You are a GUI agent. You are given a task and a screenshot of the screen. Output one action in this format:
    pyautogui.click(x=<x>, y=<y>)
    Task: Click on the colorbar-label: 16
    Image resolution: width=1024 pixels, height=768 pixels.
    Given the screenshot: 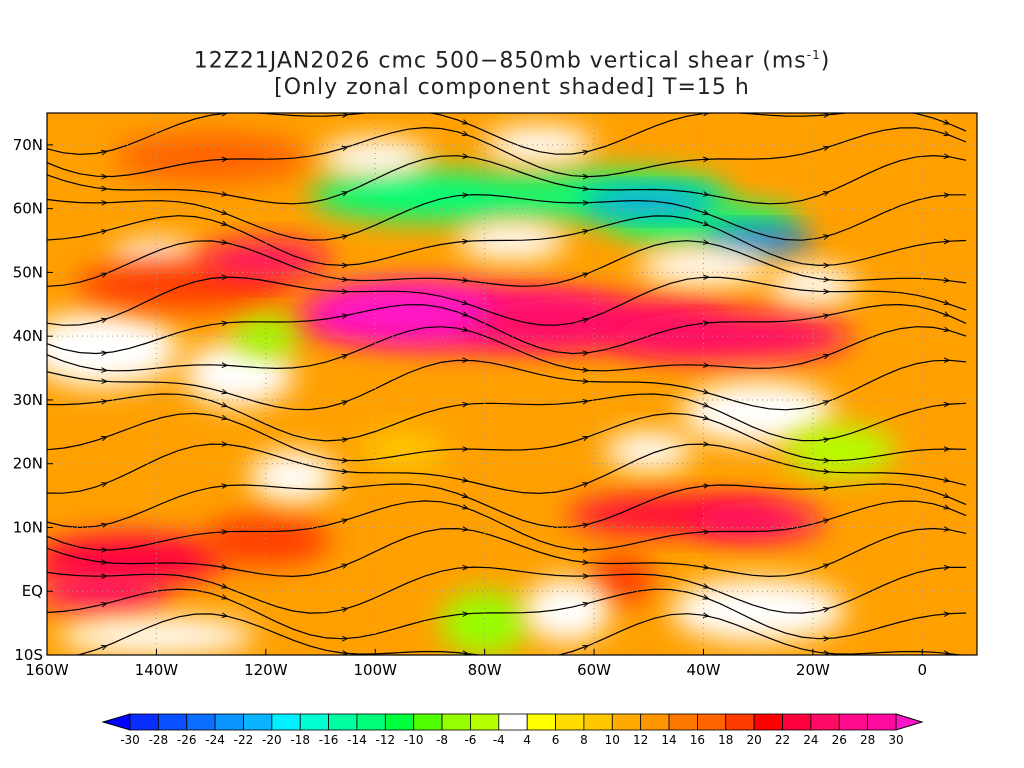 What is the action you would take?
    pyautogui.click(x=697, y=740)
    